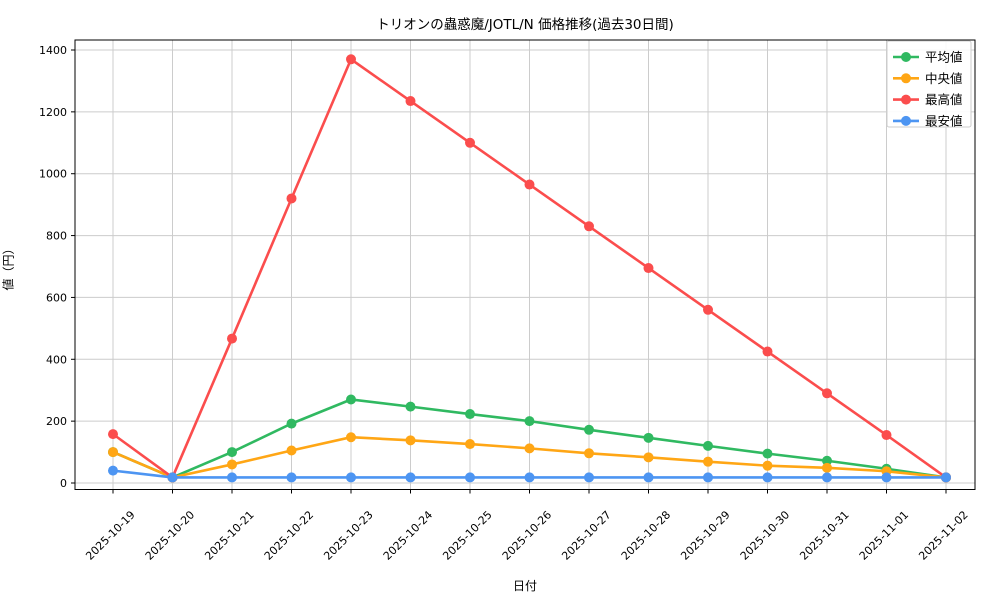  I want to click on legend-label-highest: 最高値, so click(944, 99).